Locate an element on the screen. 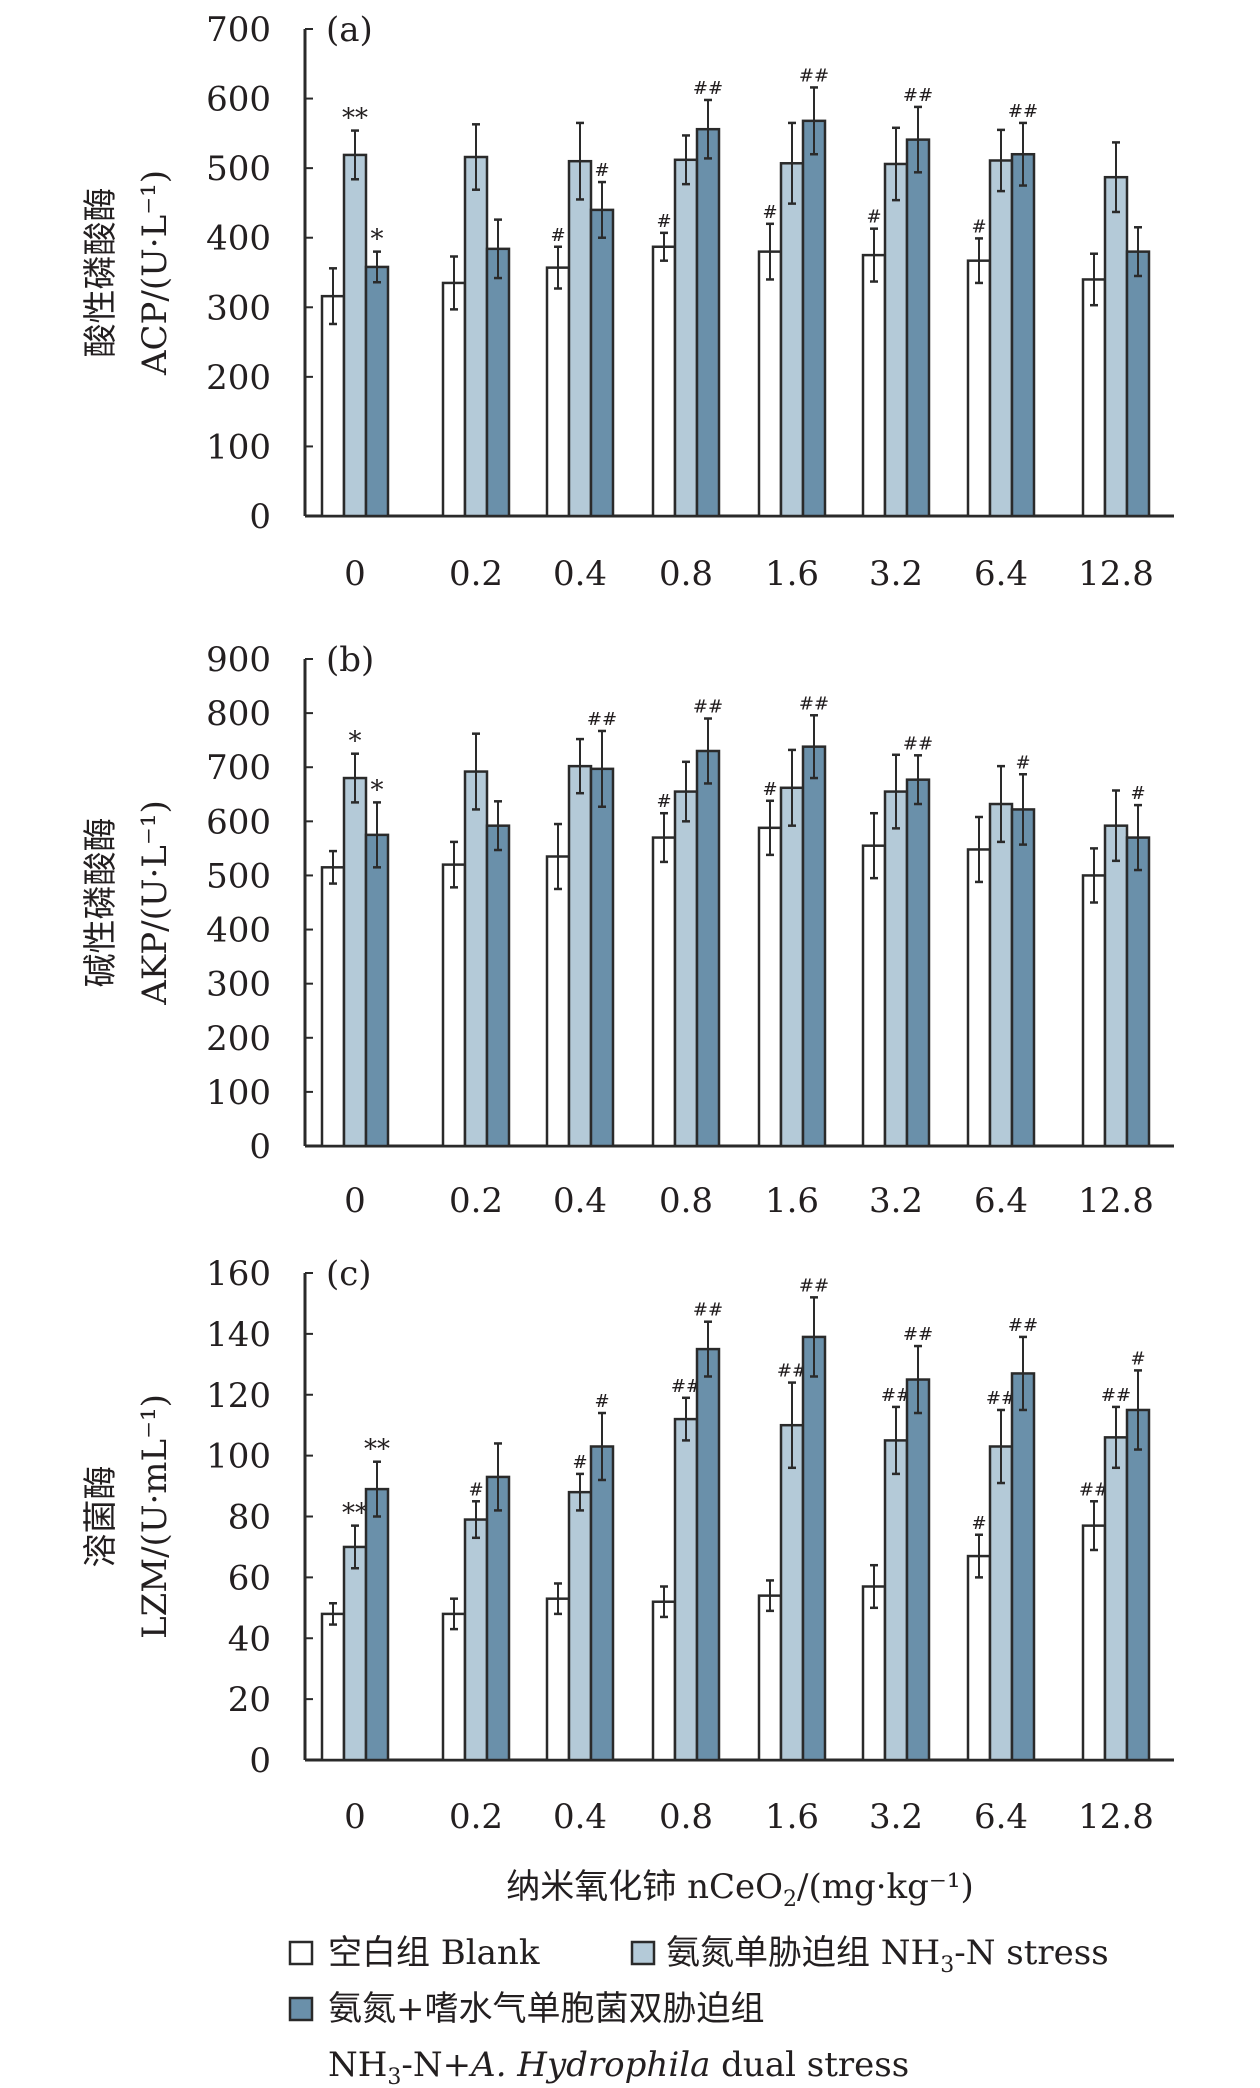 This screenshot has height=2088, width=1260. y-tick-label: 140 is located at coordinates (238, 1335).